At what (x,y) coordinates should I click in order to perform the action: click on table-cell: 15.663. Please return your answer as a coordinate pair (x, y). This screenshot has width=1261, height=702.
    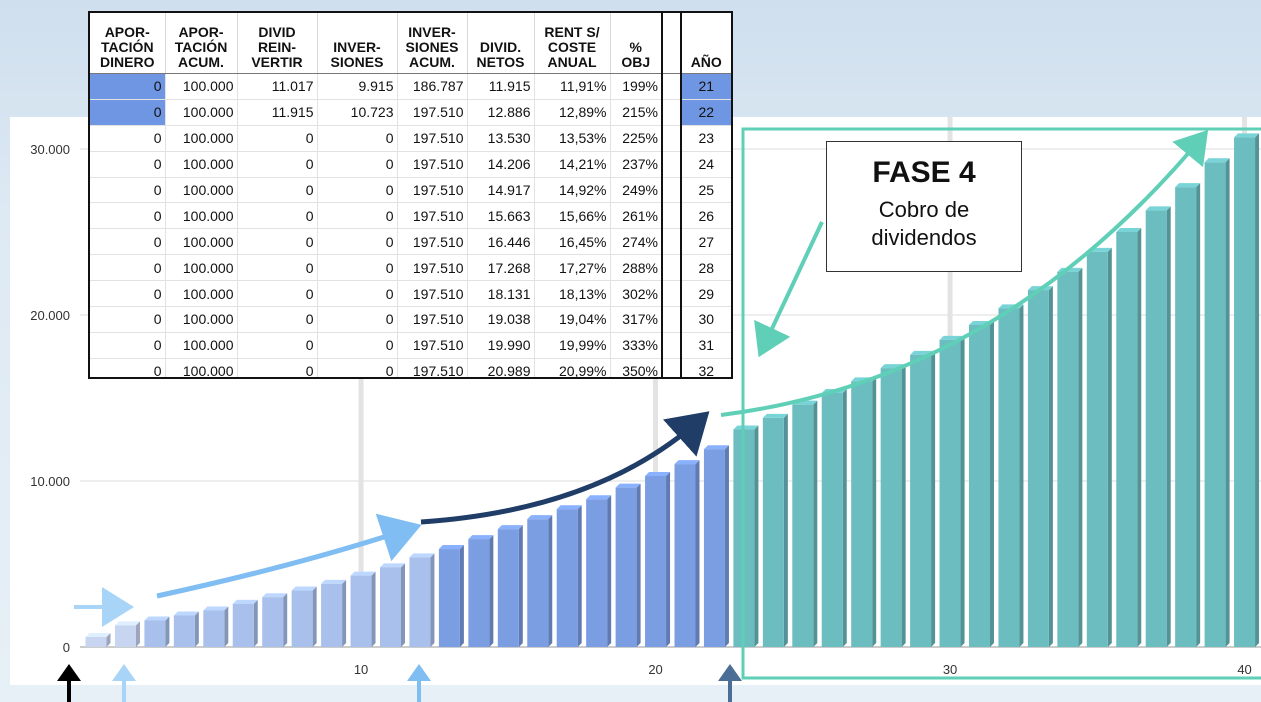
    Looking at the image, I should click on (501, 216).